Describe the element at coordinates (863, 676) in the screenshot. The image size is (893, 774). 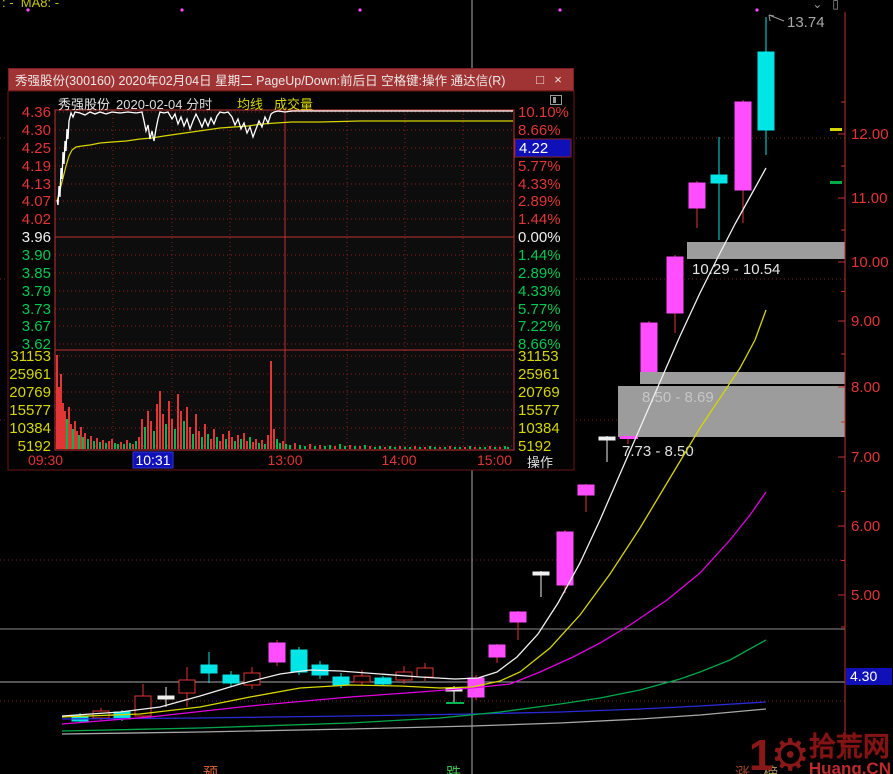
I see `crosshair-price-value: 4.30` at that location.